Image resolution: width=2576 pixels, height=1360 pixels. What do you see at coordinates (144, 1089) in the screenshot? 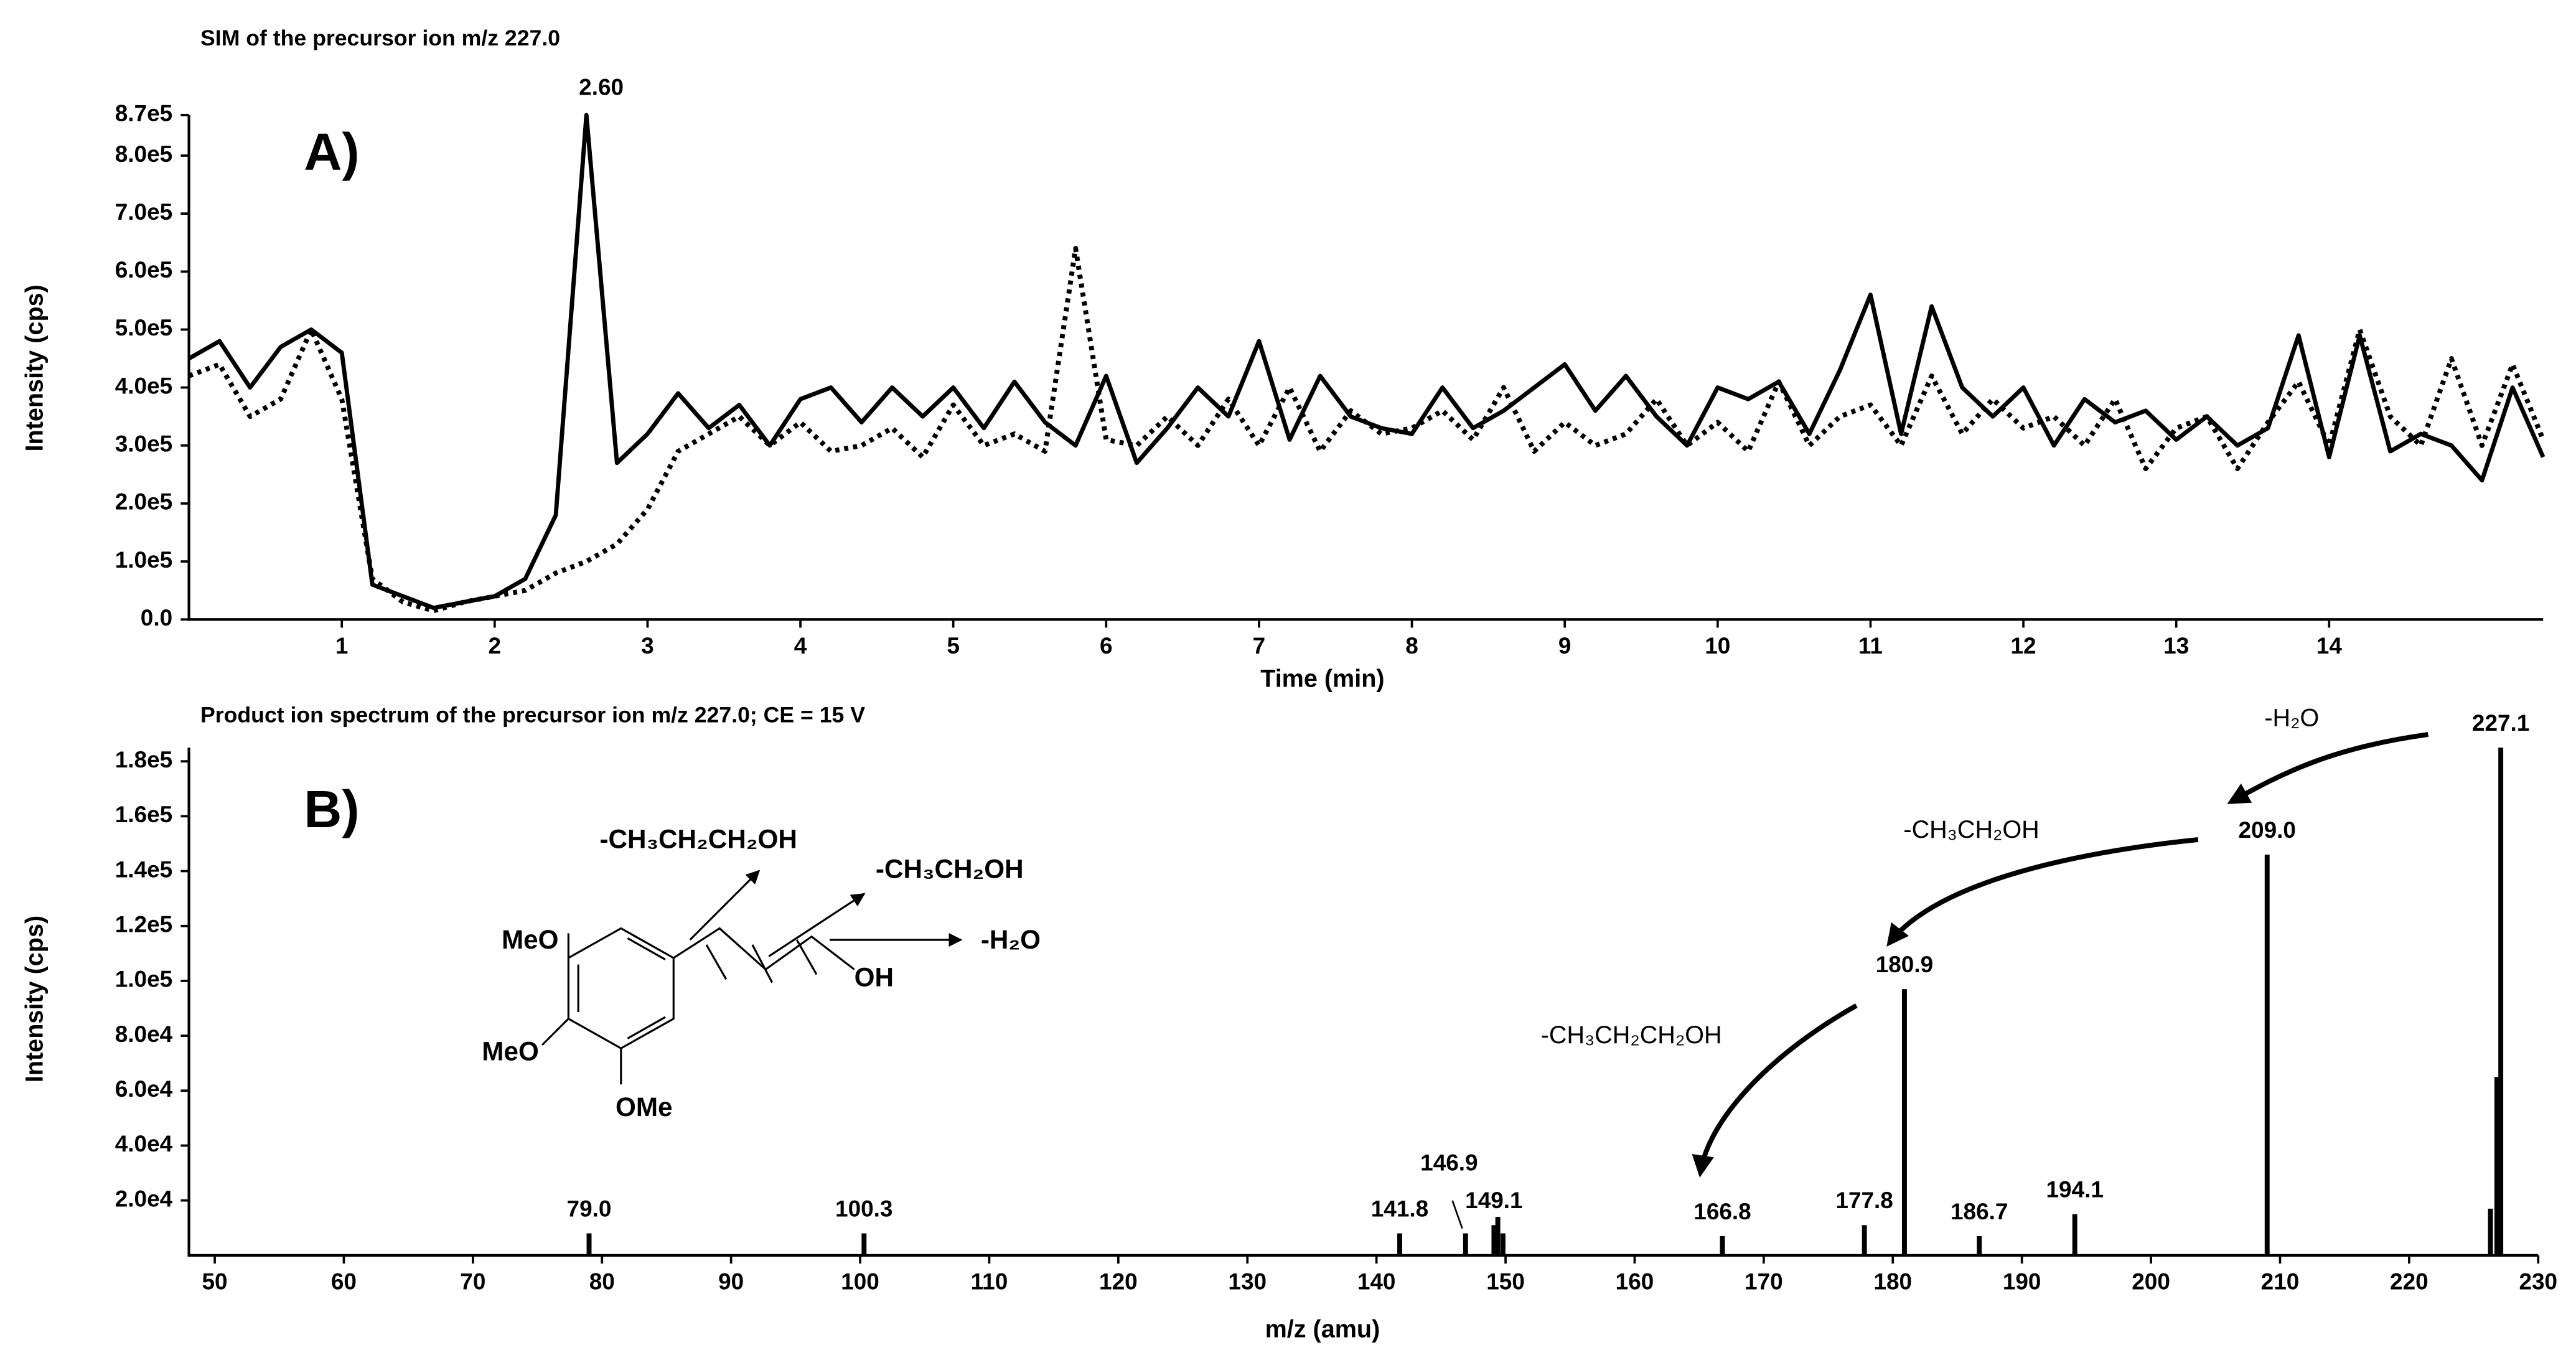
I see `y-tick-label: 6.0e4` at bounding box center [144, 1089].